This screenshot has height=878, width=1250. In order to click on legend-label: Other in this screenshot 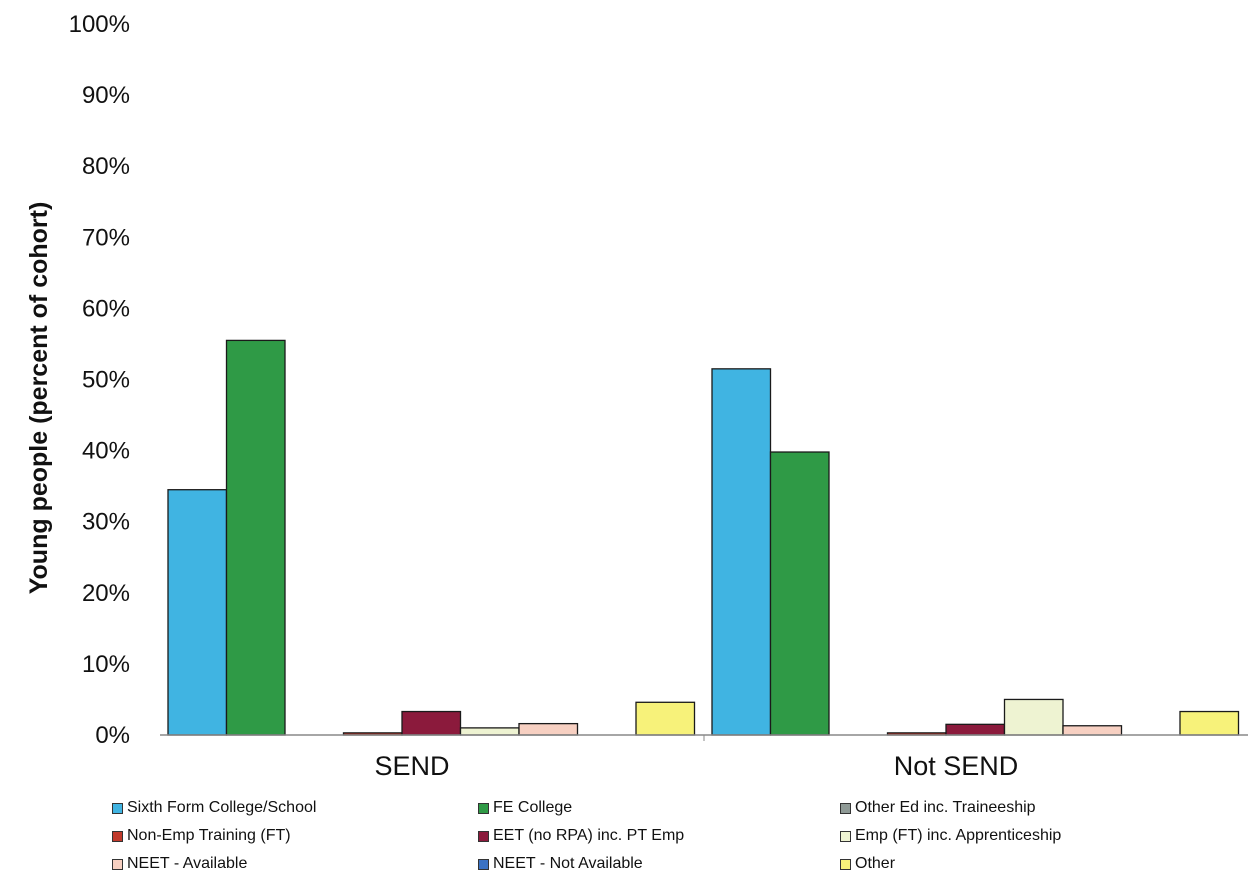, I will do `click(875, 863)`.